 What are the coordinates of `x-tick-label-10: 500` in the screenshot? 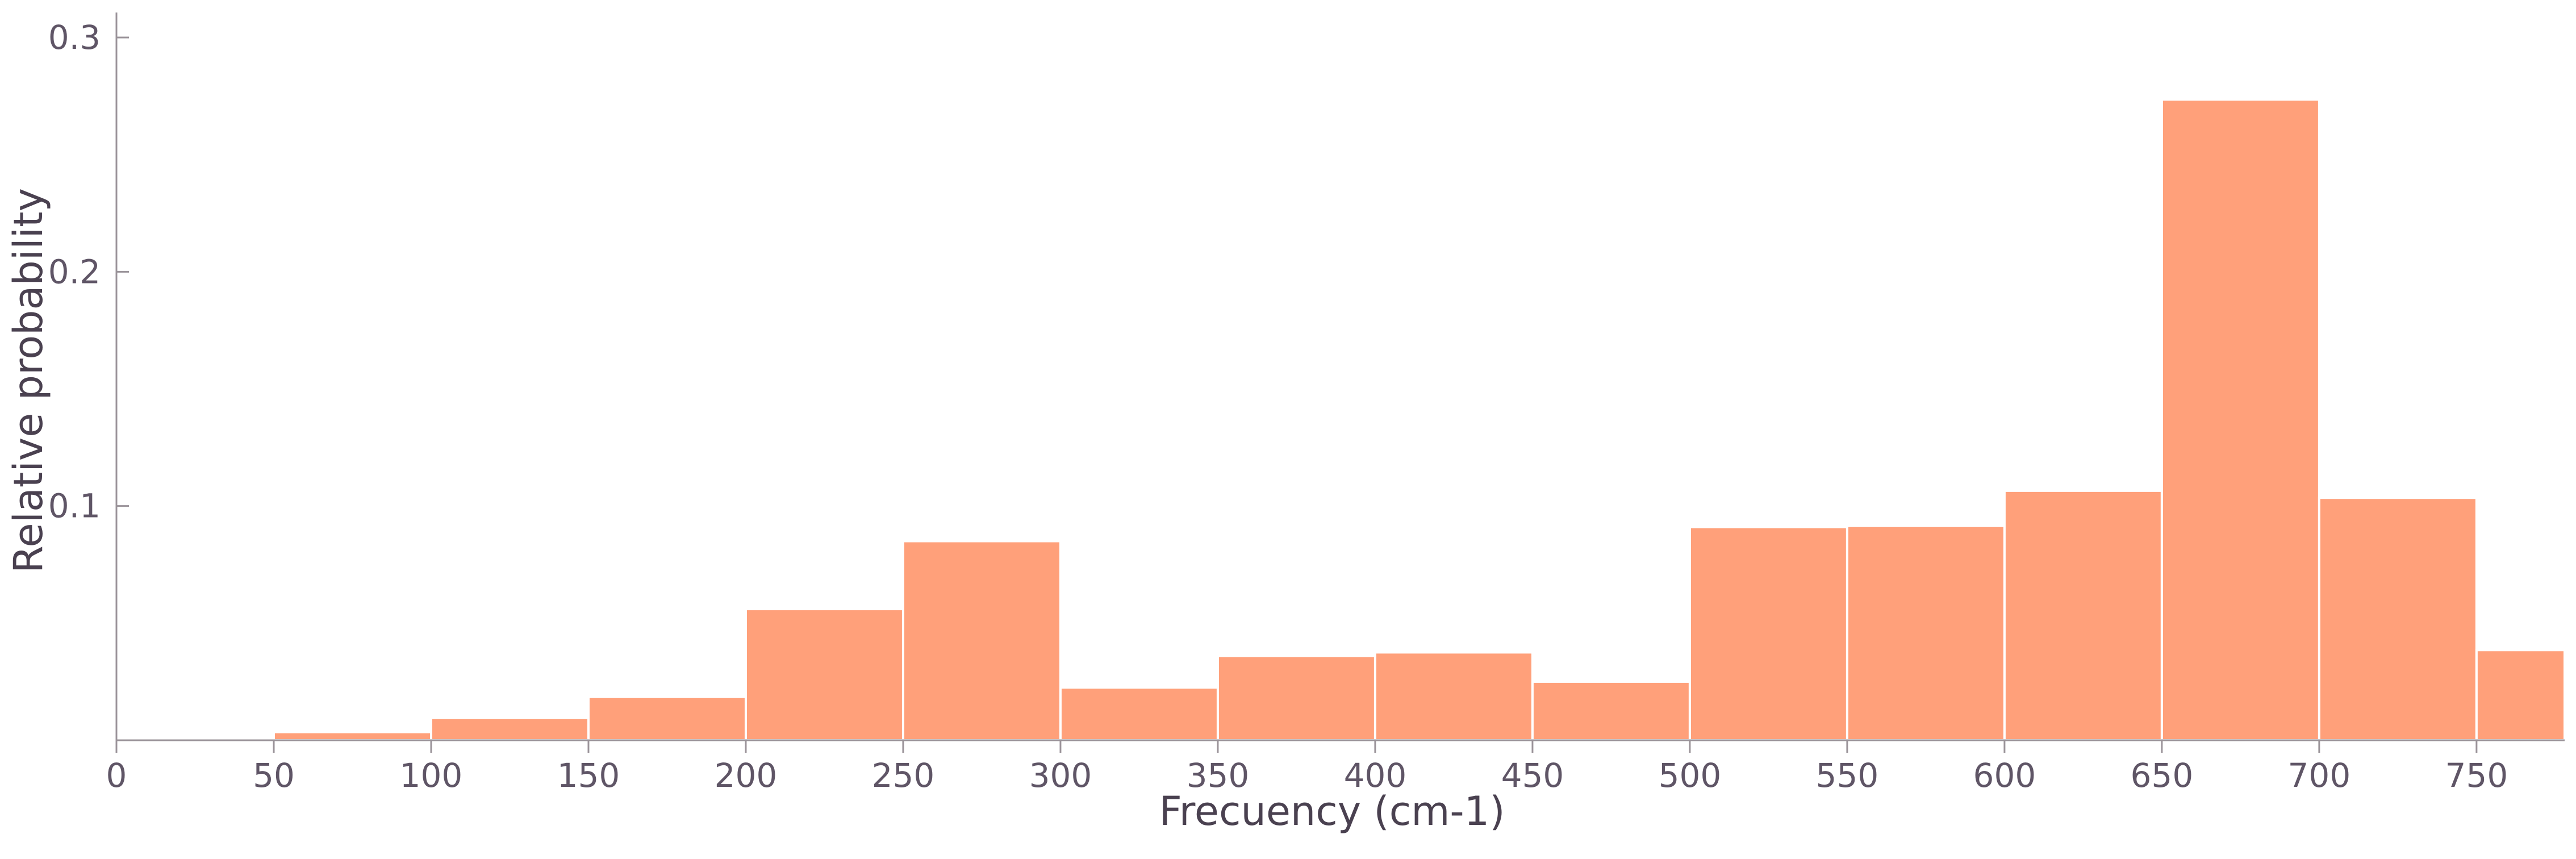 It's located at (1691, 775).